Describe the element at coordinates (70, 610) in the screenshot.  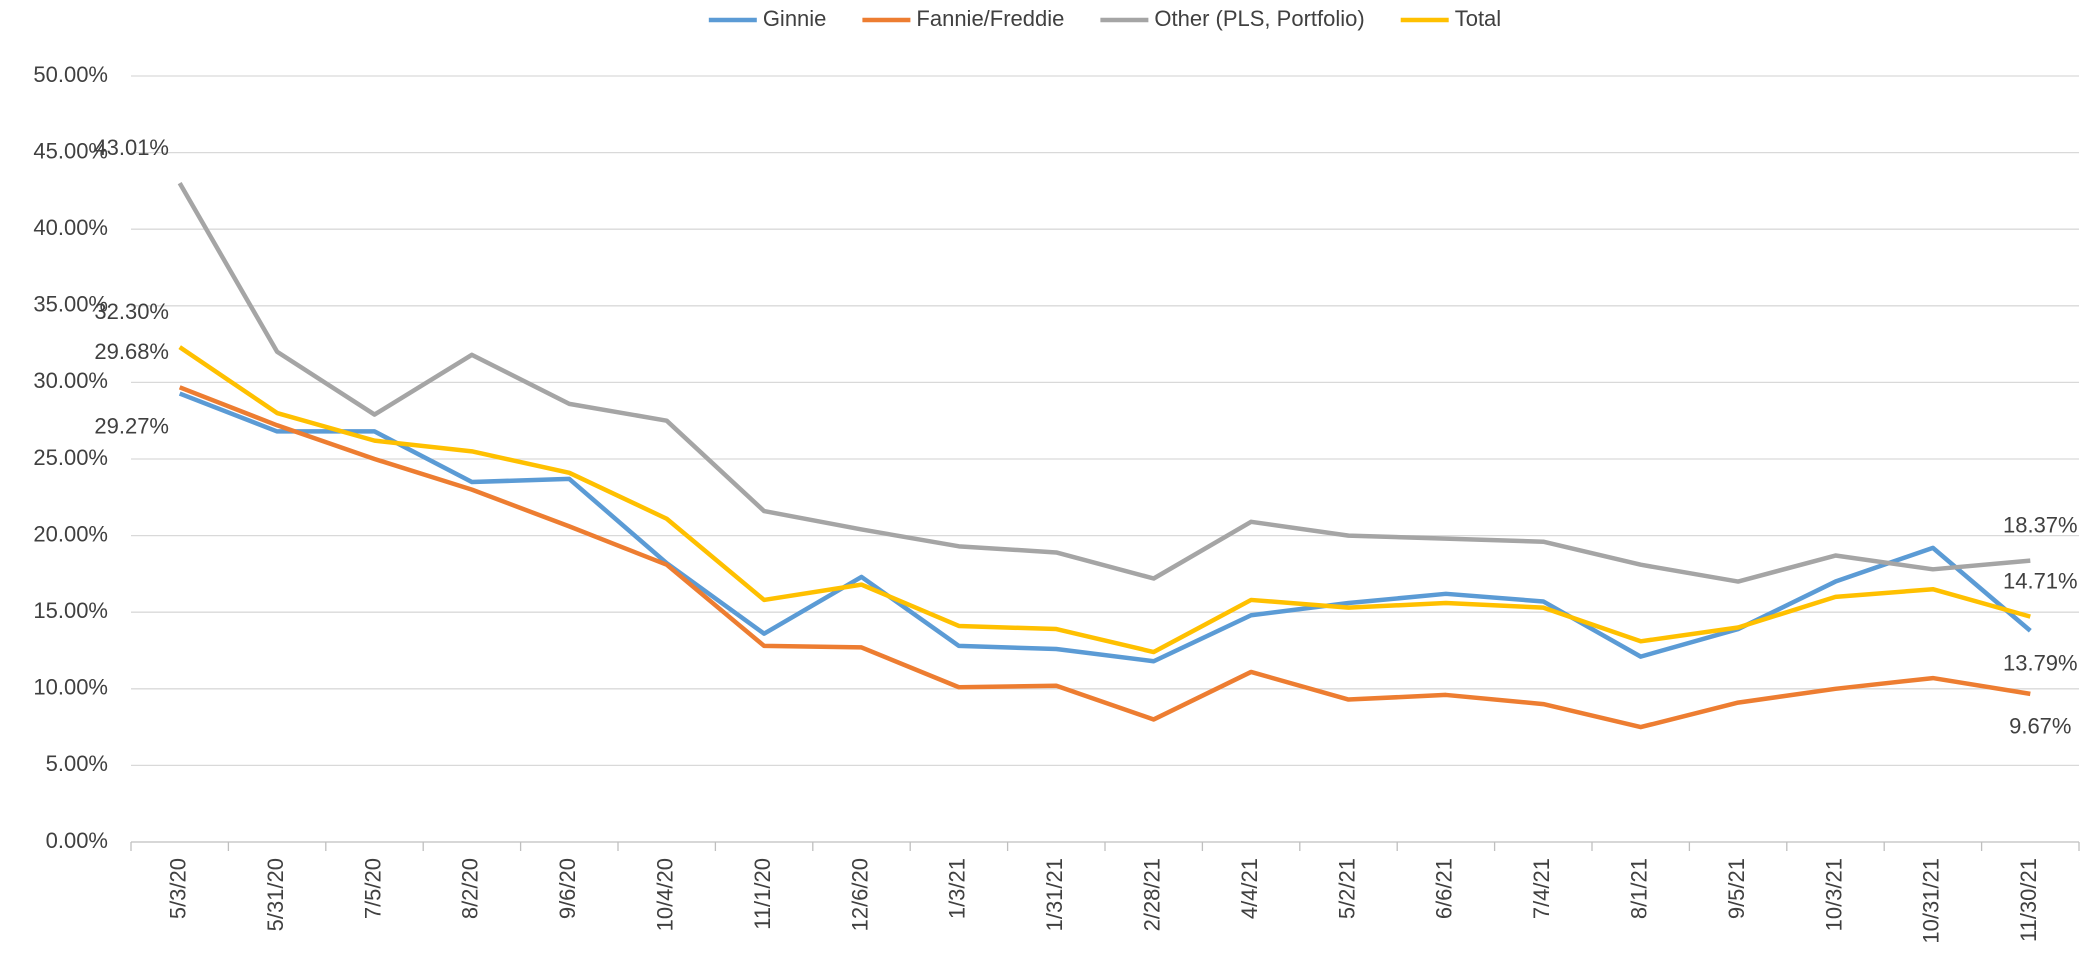
I see `y-tick-label: 15.00%` at that location.